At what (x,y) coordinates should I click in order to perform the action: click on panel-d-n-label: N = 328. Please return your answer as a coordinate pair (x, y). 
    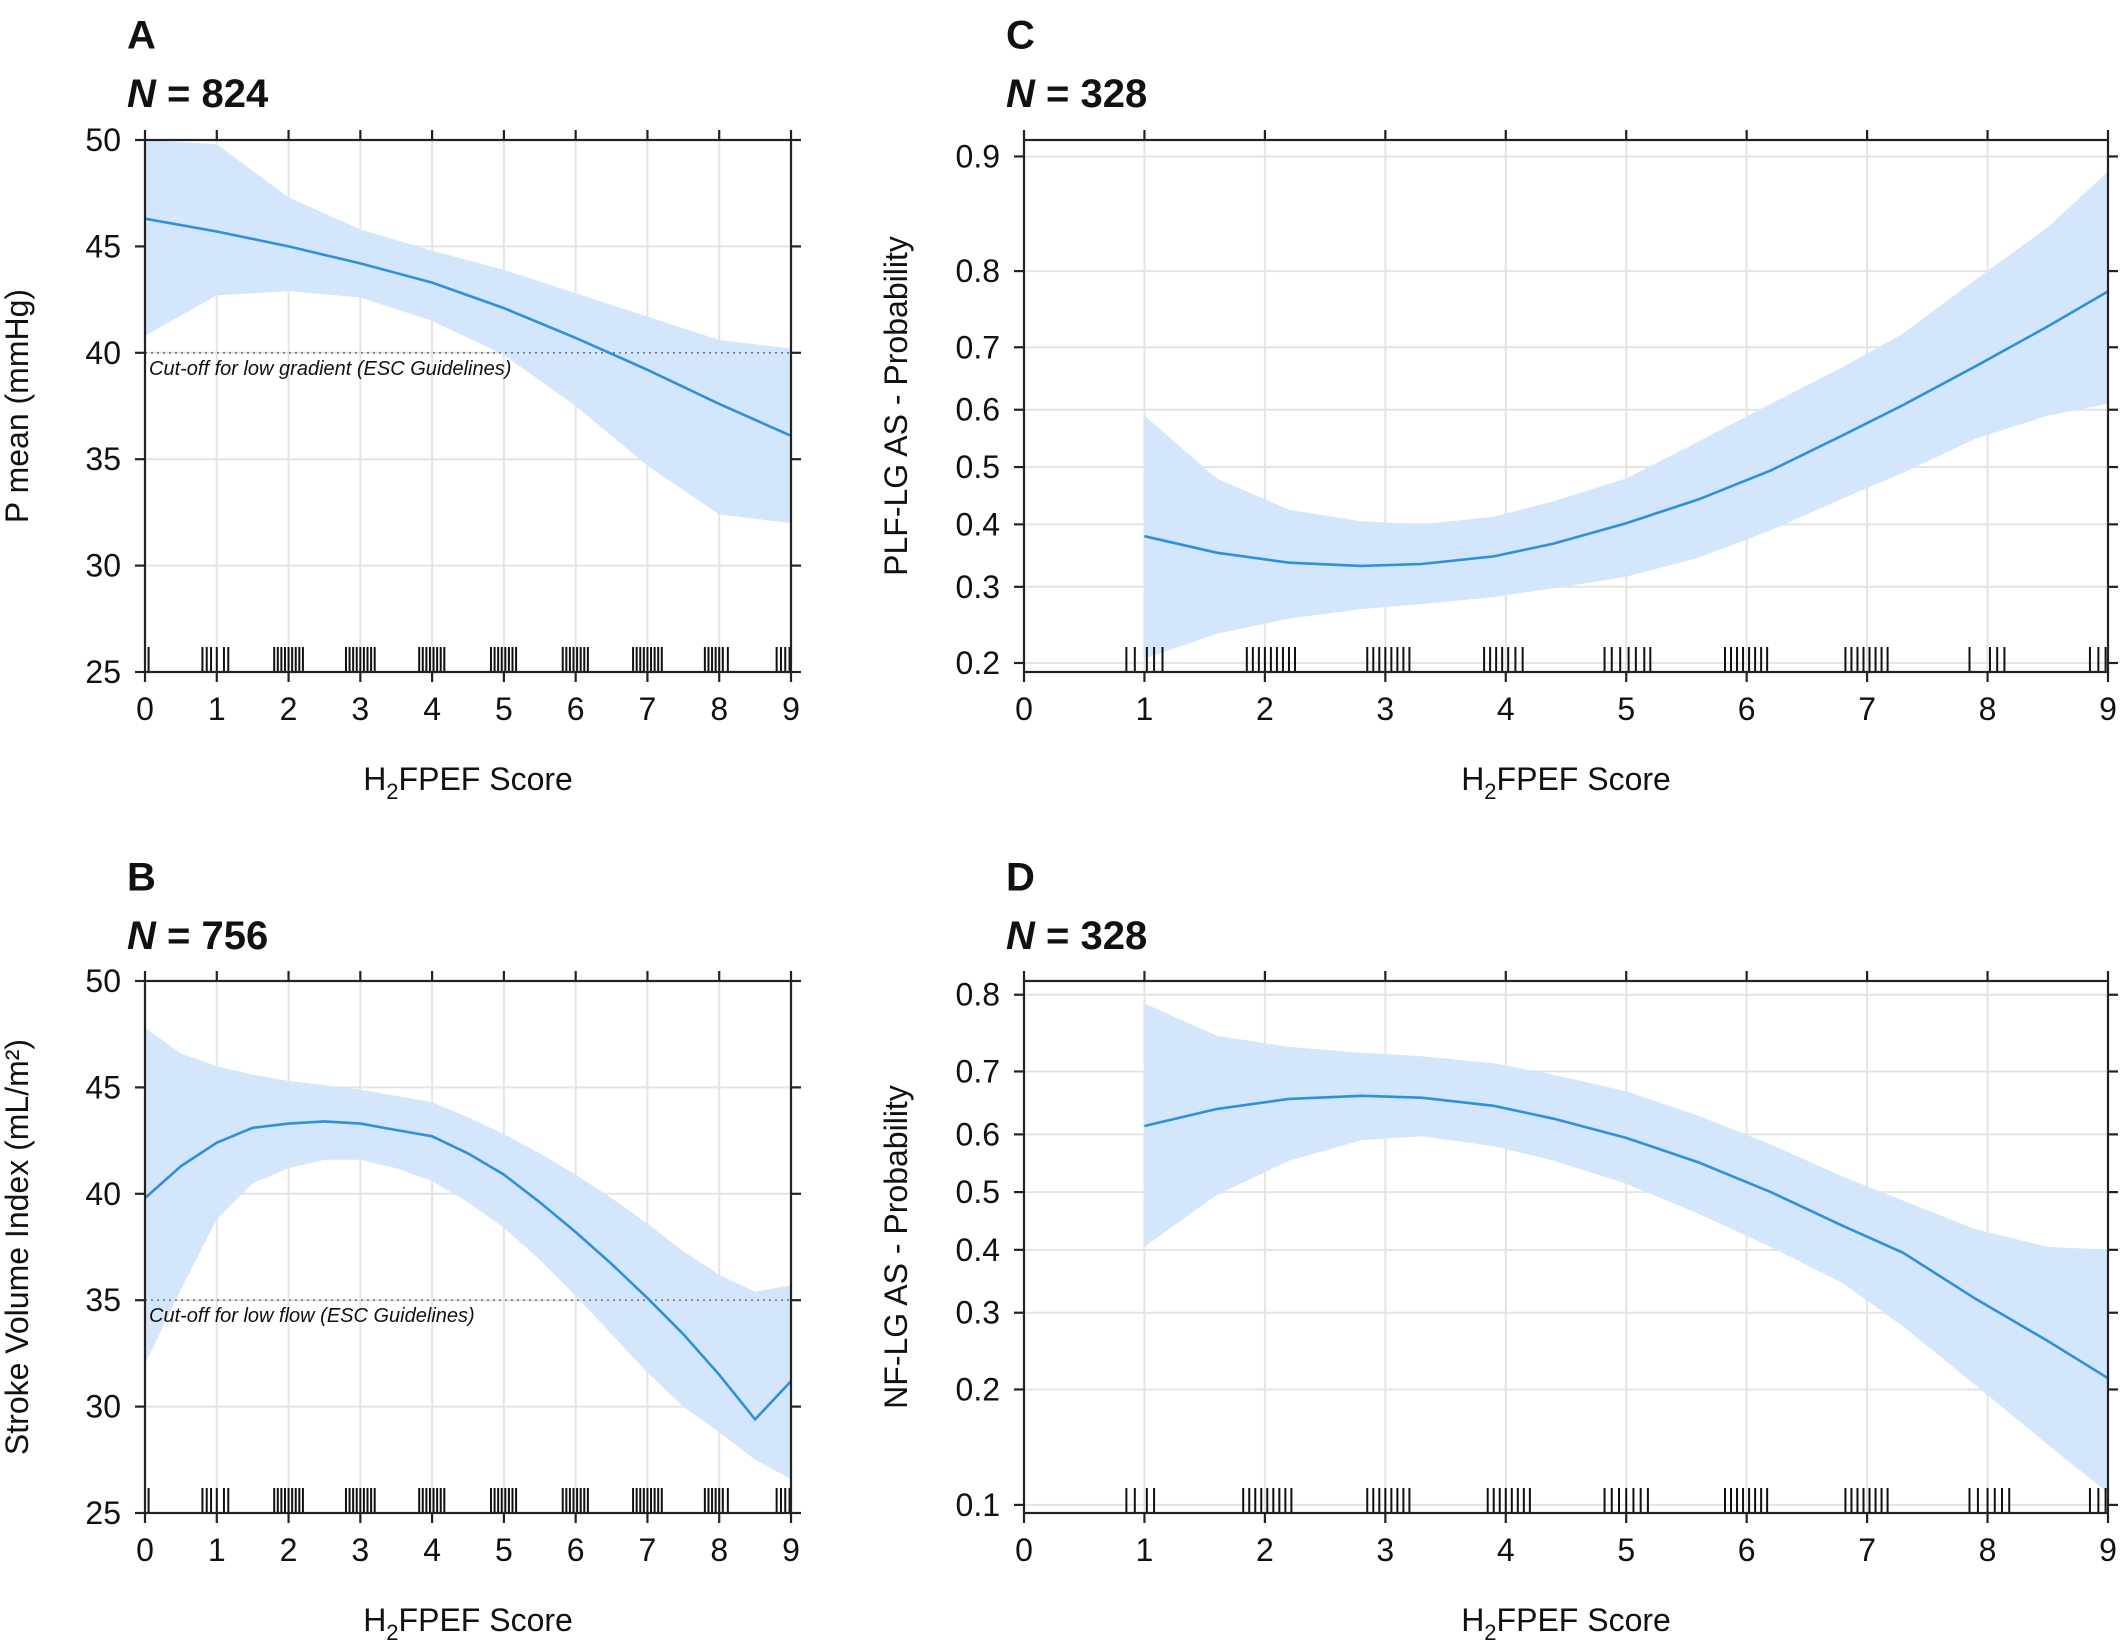
    Looking at the image, I should click on (1076, 936).